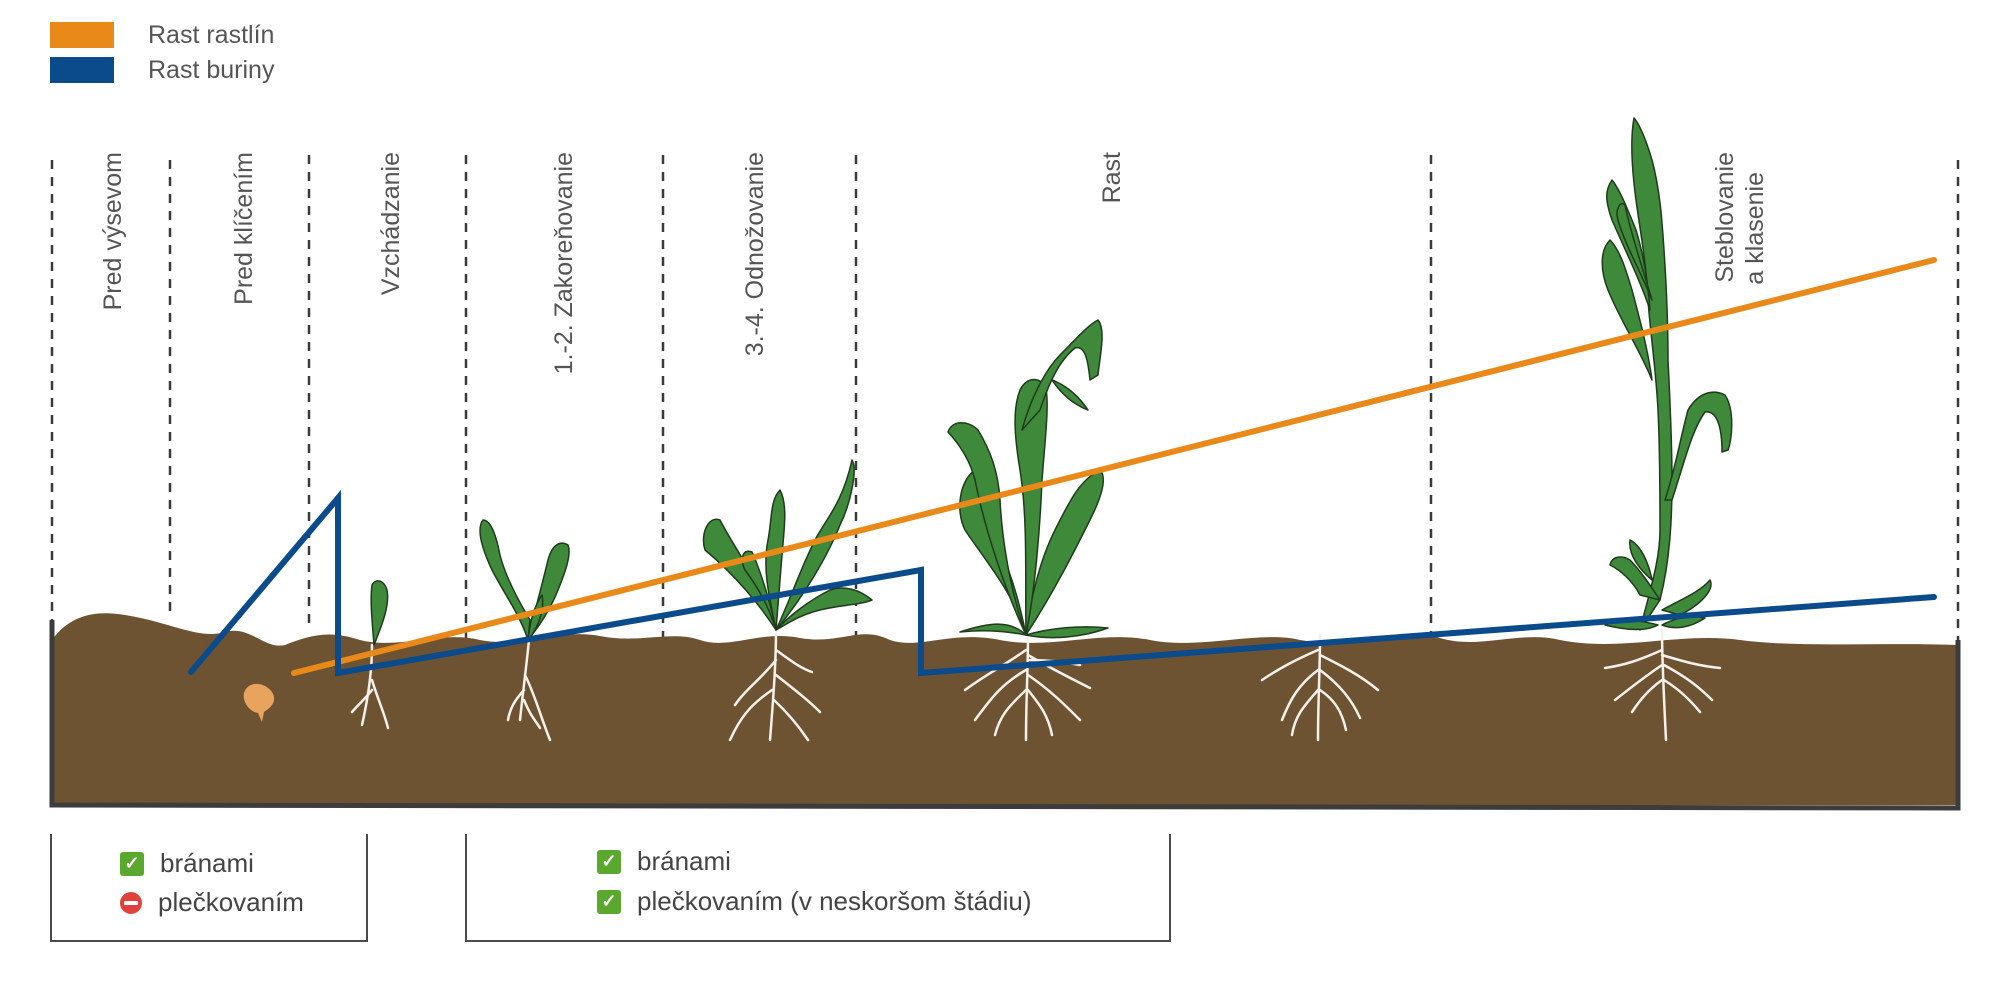 The image size is (2000, 985). I want to click on legend-swatch-weed, so click(82, 70).